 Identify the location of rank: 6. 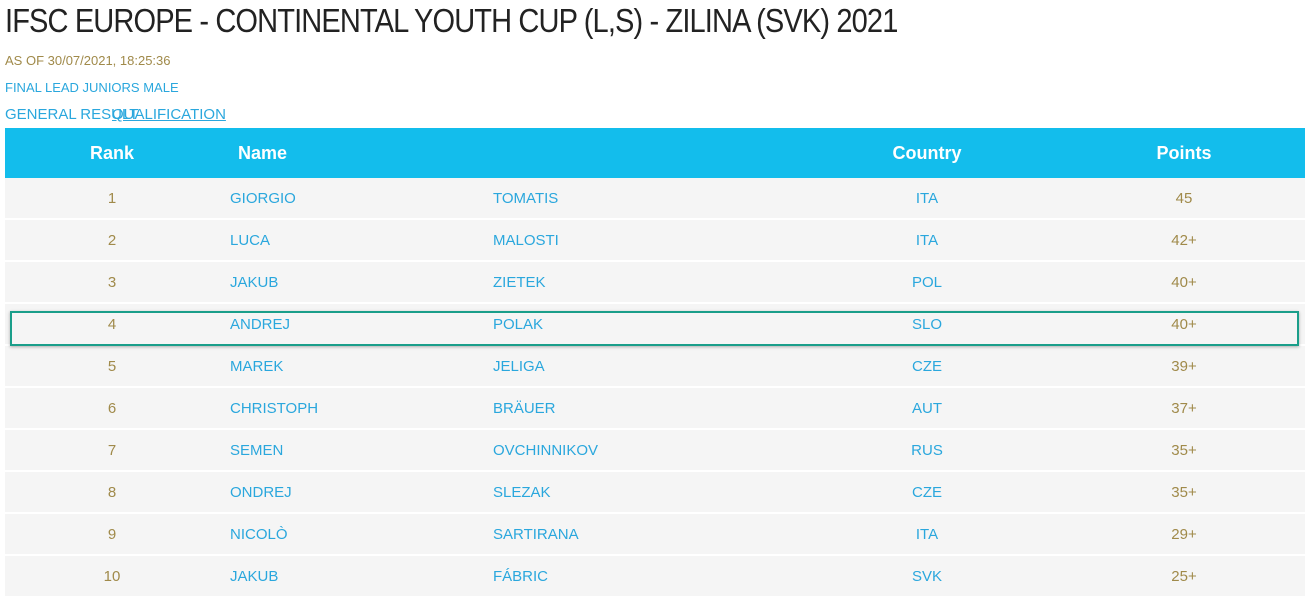
(112, 408).